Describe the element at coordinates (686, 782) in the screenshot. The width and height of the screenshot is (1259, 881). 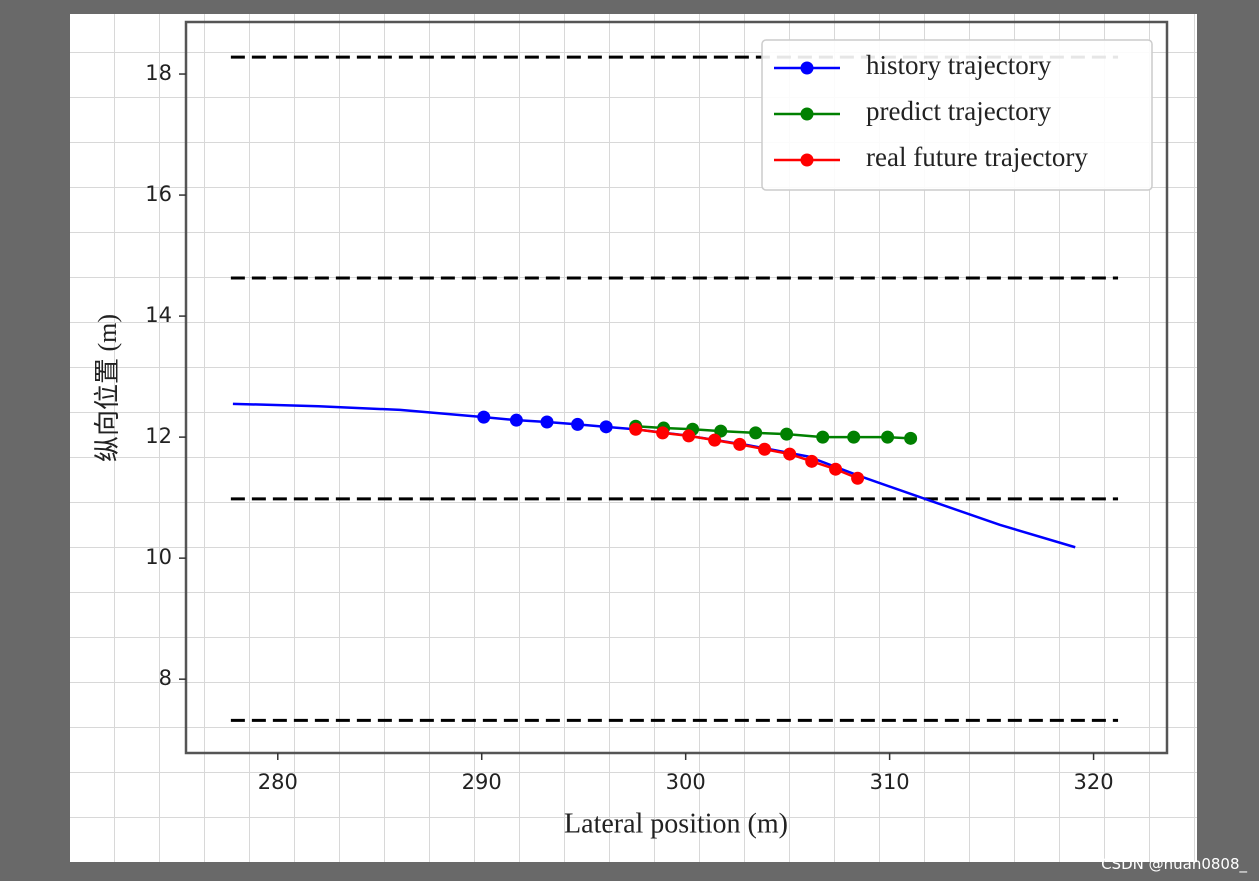
I see `x-tick-label: 300` at that location.